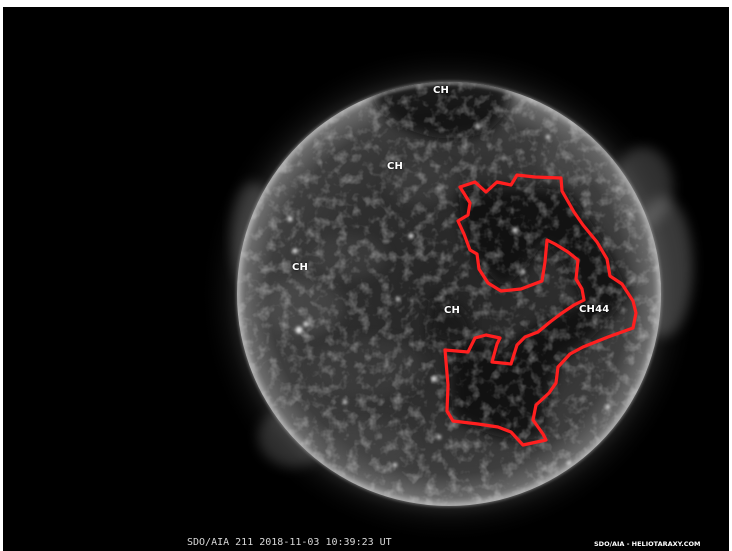  I want to click on ch-label-center-upper: CH, so click(395, 166).